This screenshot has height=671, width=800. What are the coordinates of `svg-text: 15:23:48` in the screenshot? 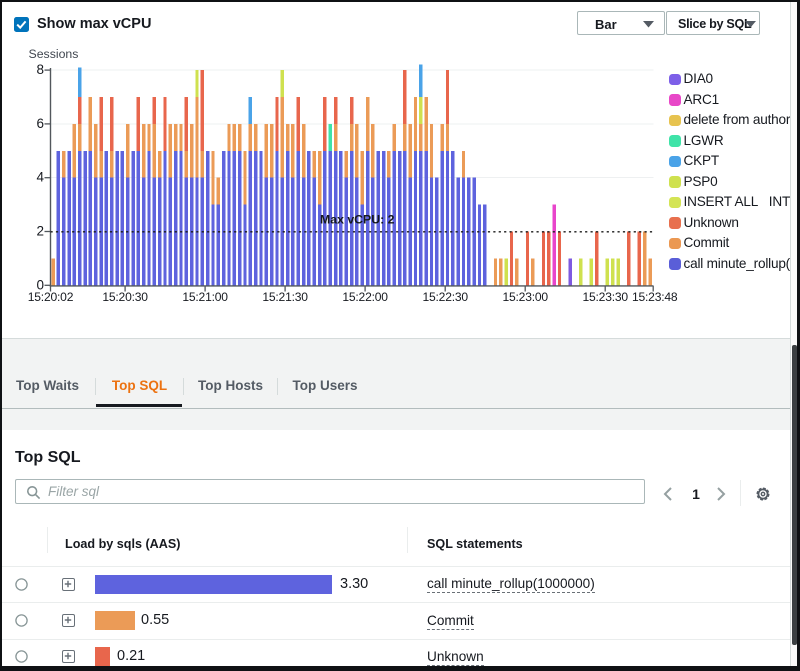 It's located at (655, 297).